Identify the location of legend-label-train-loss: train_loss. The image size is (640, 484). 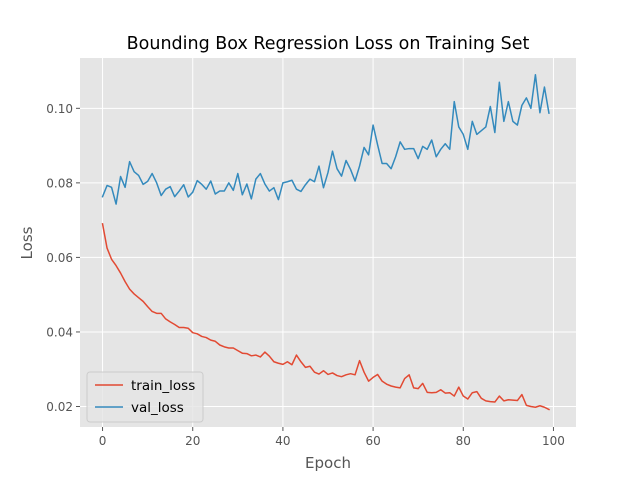
(163, 386).